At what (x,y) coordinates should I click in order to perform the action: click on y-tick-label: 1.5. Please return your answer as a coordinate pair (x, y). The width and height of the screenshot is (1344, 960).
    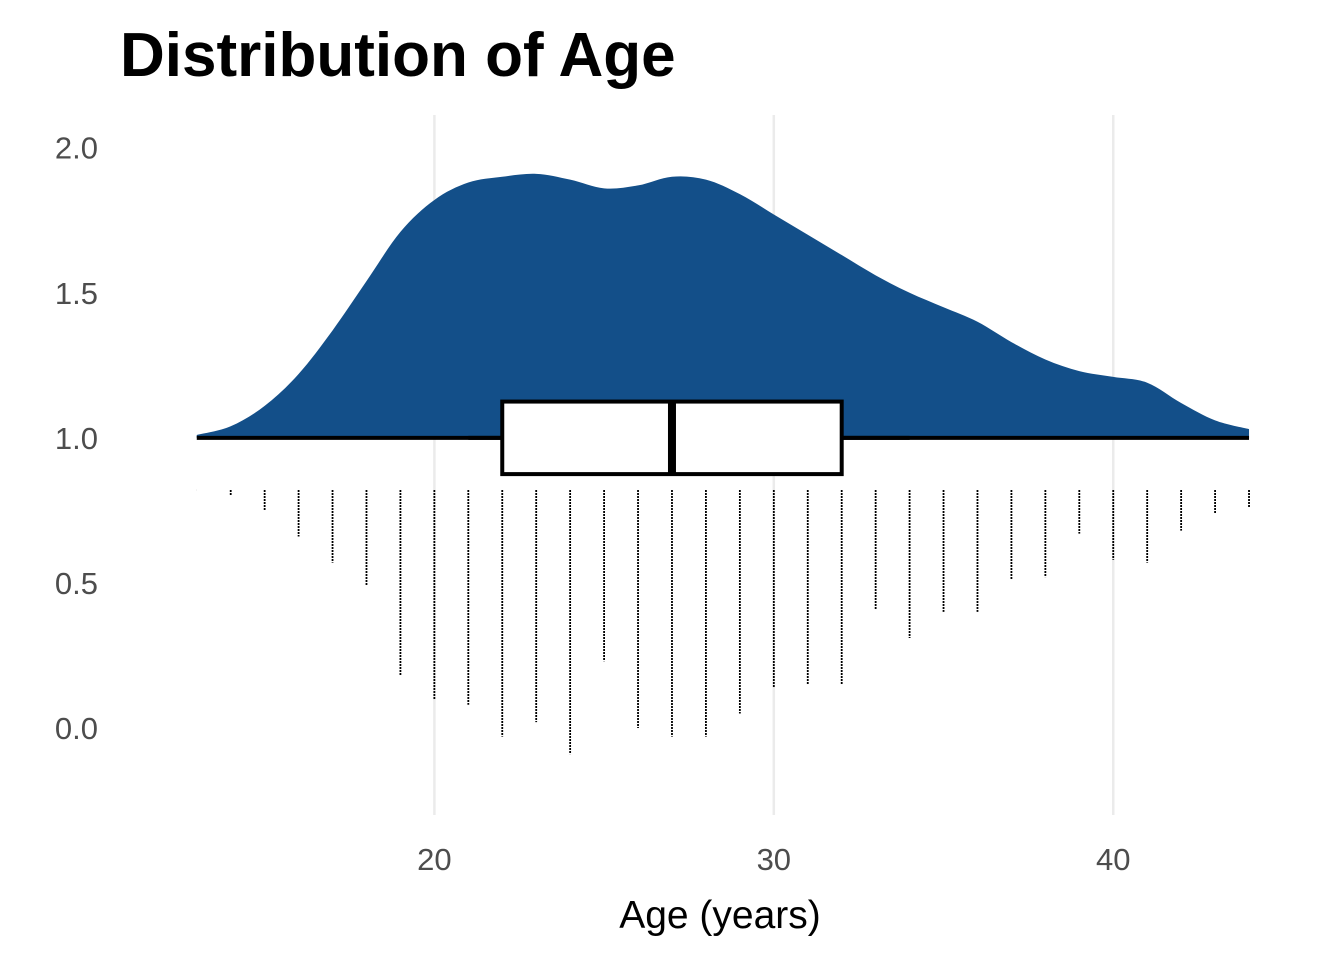
    Looking at the image, I should click on (76, 293).